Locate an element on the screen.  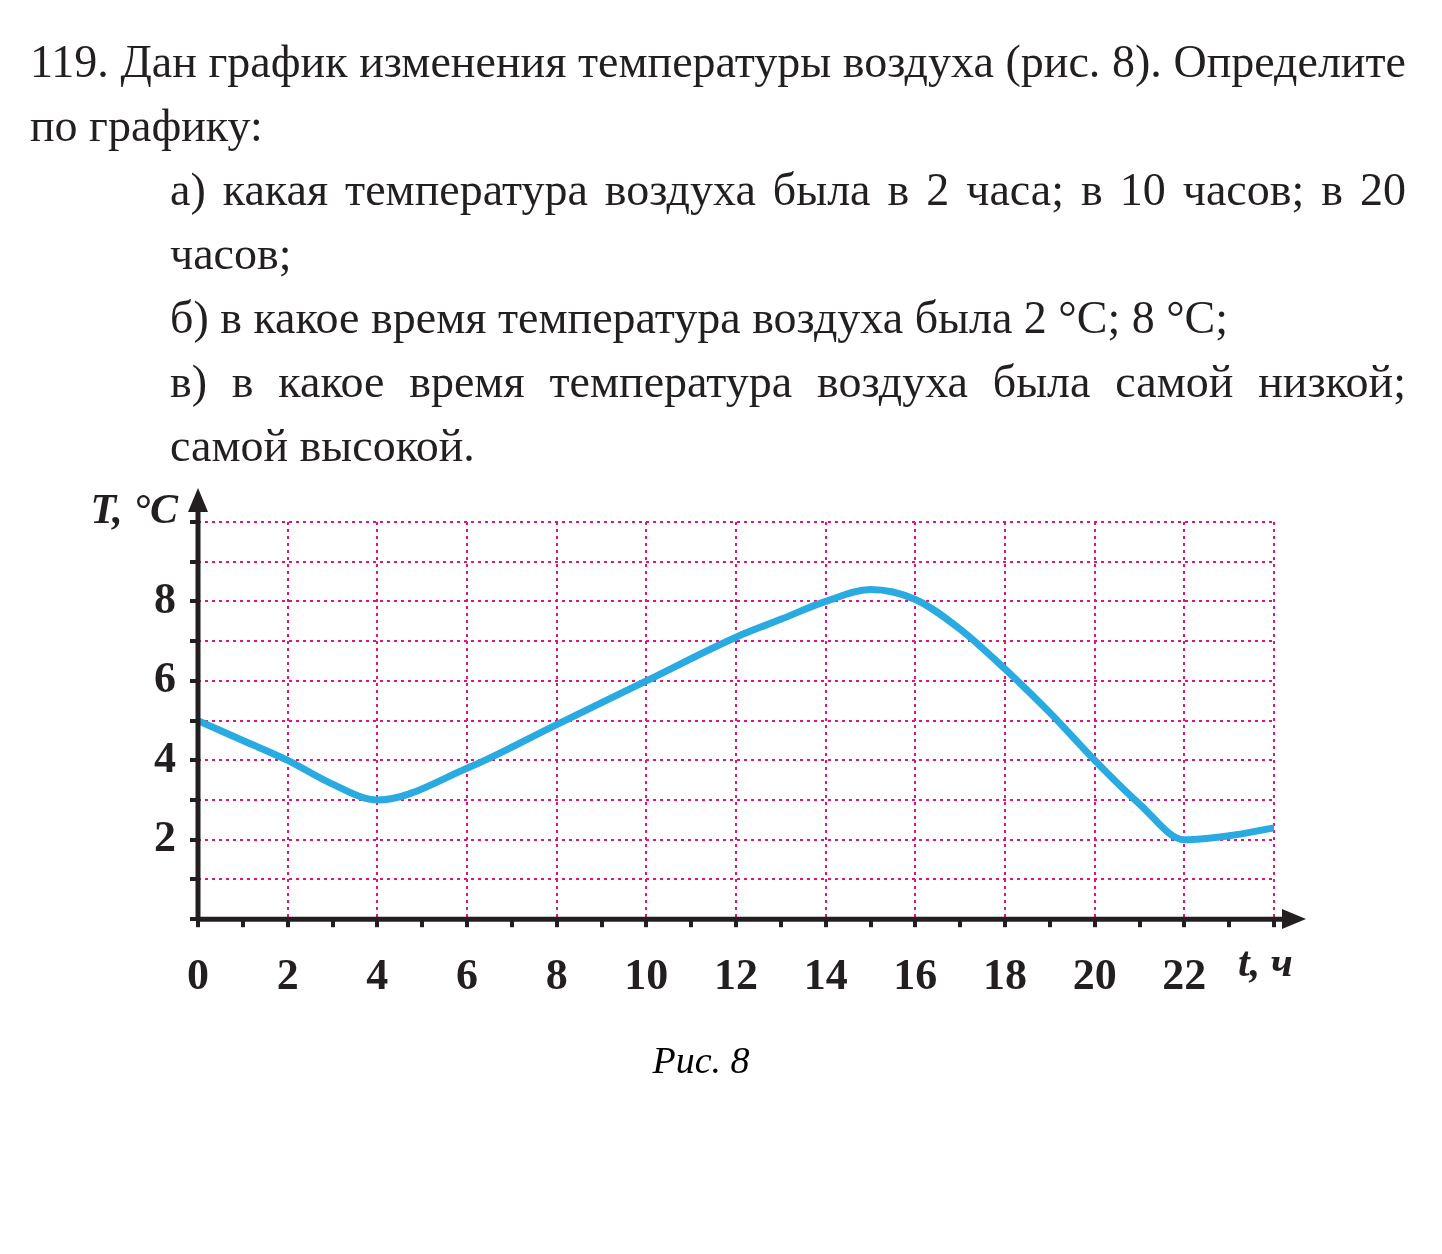
text: б) в какое время температура воздуха была 2 °C; 8 °C; is located at coordinates (699, 318).